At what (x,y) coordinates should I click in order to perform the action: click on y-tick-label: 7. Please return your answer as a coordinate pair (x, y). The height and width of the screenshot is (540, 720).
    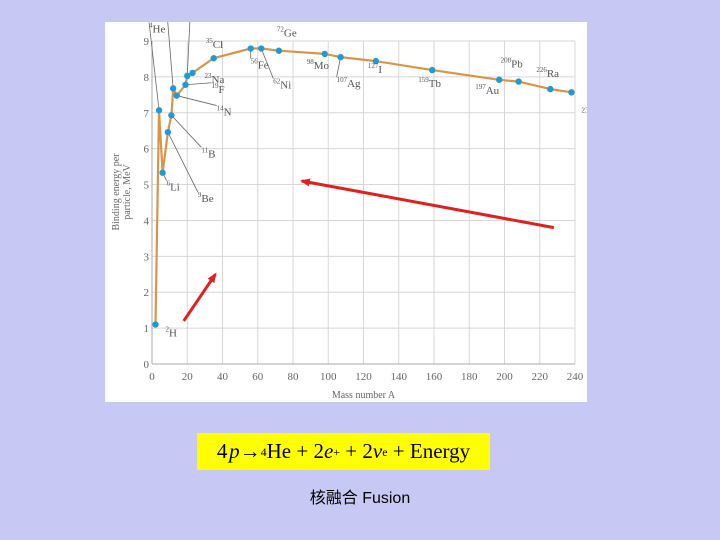
    Looking at the image, I should click on (147, 114).